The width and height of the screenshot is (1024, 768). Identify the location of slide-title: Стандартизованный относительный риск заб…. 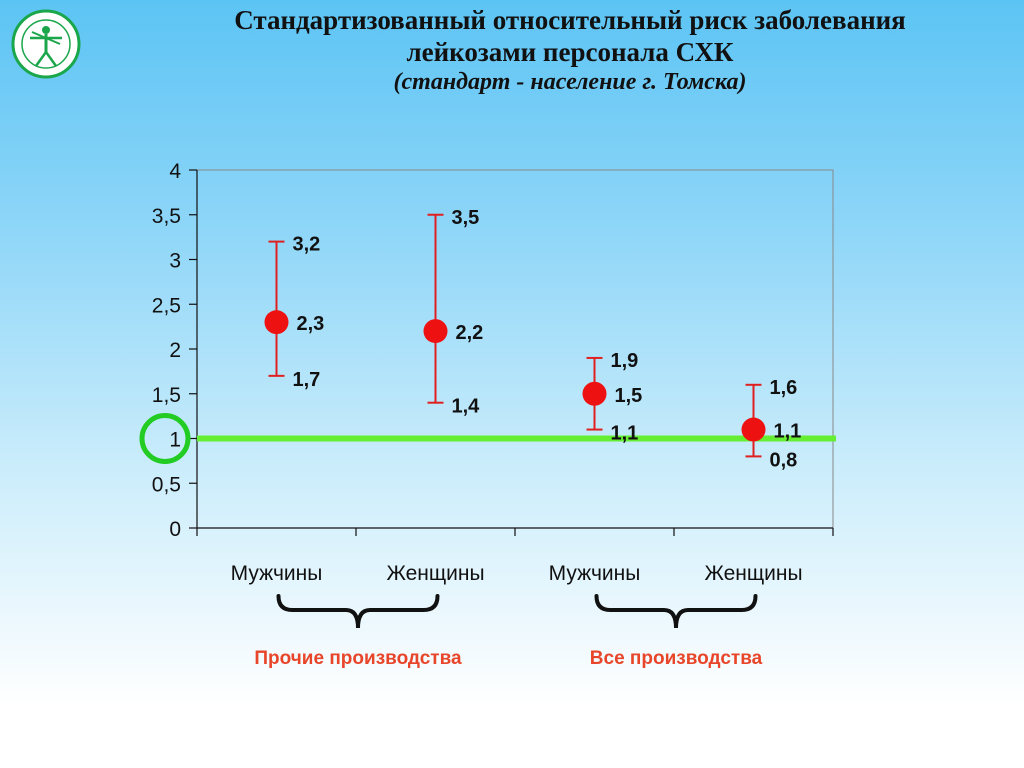
(570, 50).